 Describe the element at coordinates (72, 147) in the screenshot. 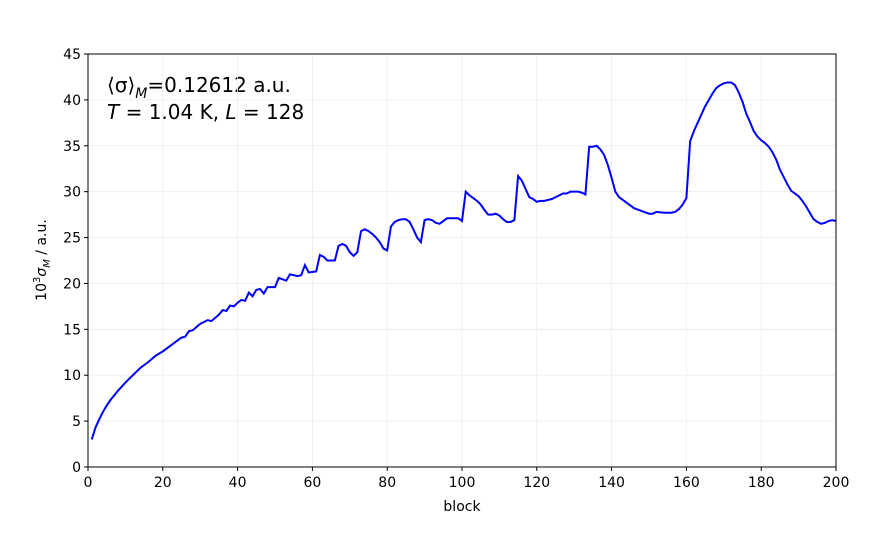

I see `y-tick-label: 35` at that location.